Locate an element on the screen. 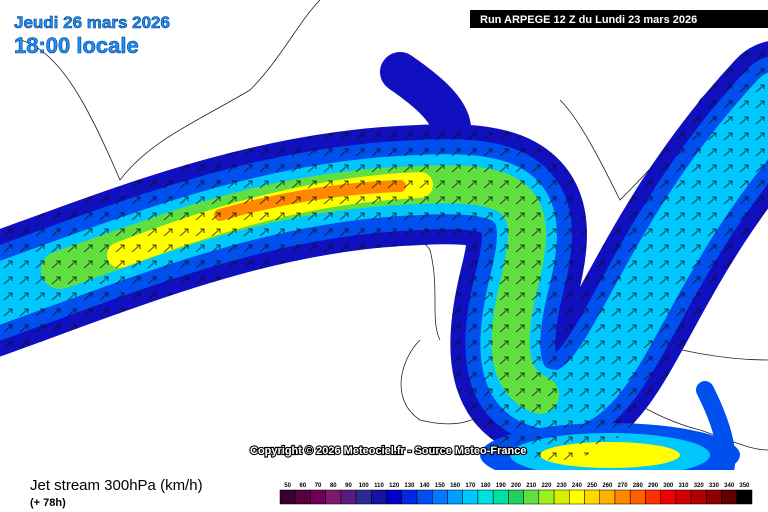 The image size is (768, 512). time-title: 18:00 locale is located at coordinates (76, 45).